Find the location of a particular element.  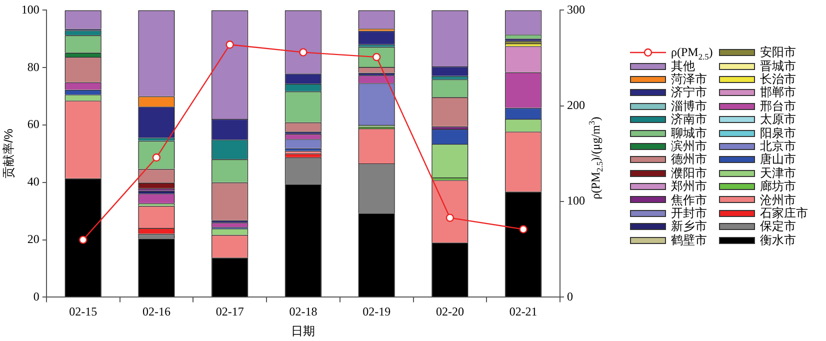

y-tick-label: 20 is located at coordinates (33, 239).